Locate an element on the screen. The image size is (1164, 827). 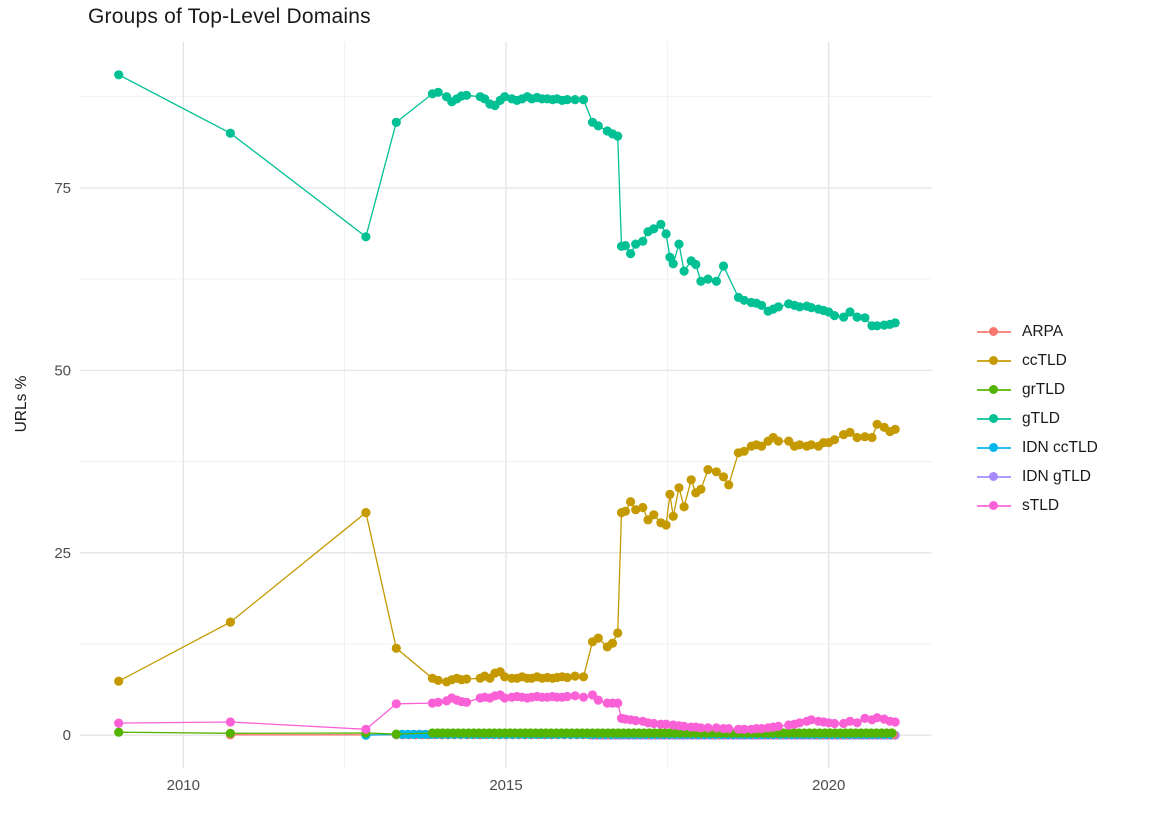
legend-item-arpa: ARPA is located at coordinates (1037, 331).